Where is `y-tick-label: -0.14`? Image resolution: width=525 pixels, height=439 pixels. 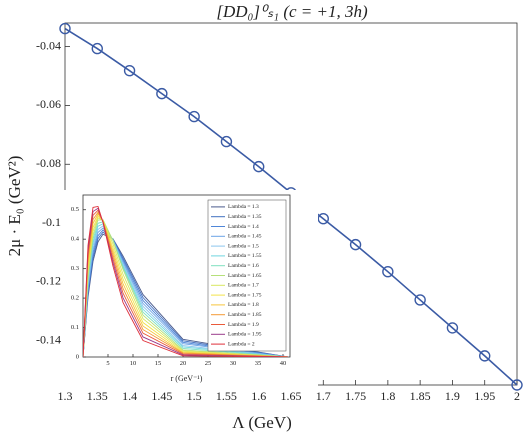 y-tick-label: -0.14 is located at coordinates (48, 340).